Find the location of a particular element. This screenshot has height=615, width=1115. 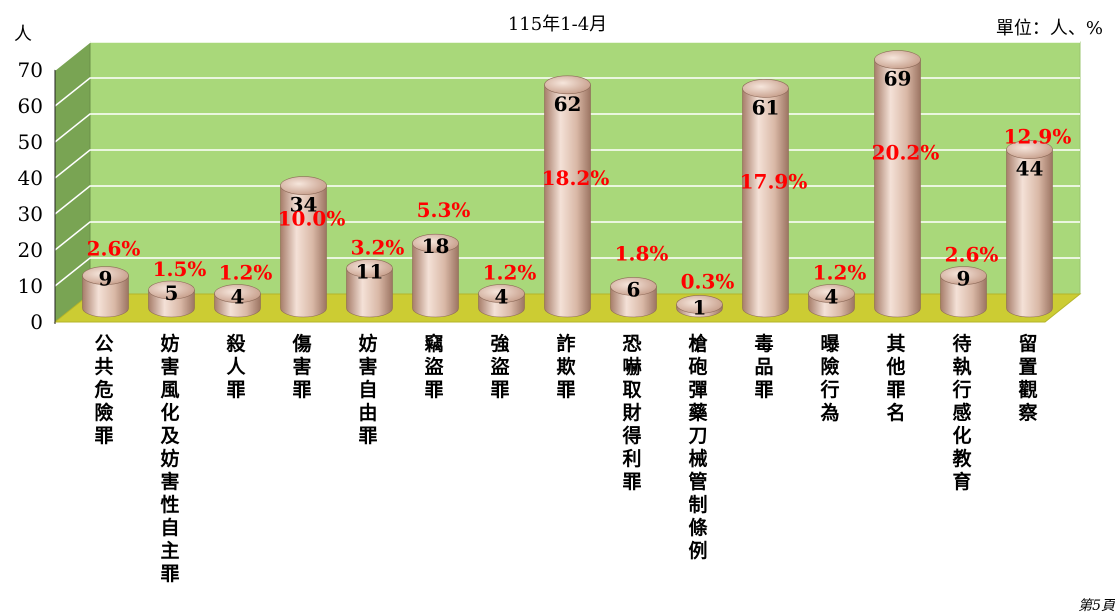

percent-label: 3.2% is located at coordinates (378, 247).